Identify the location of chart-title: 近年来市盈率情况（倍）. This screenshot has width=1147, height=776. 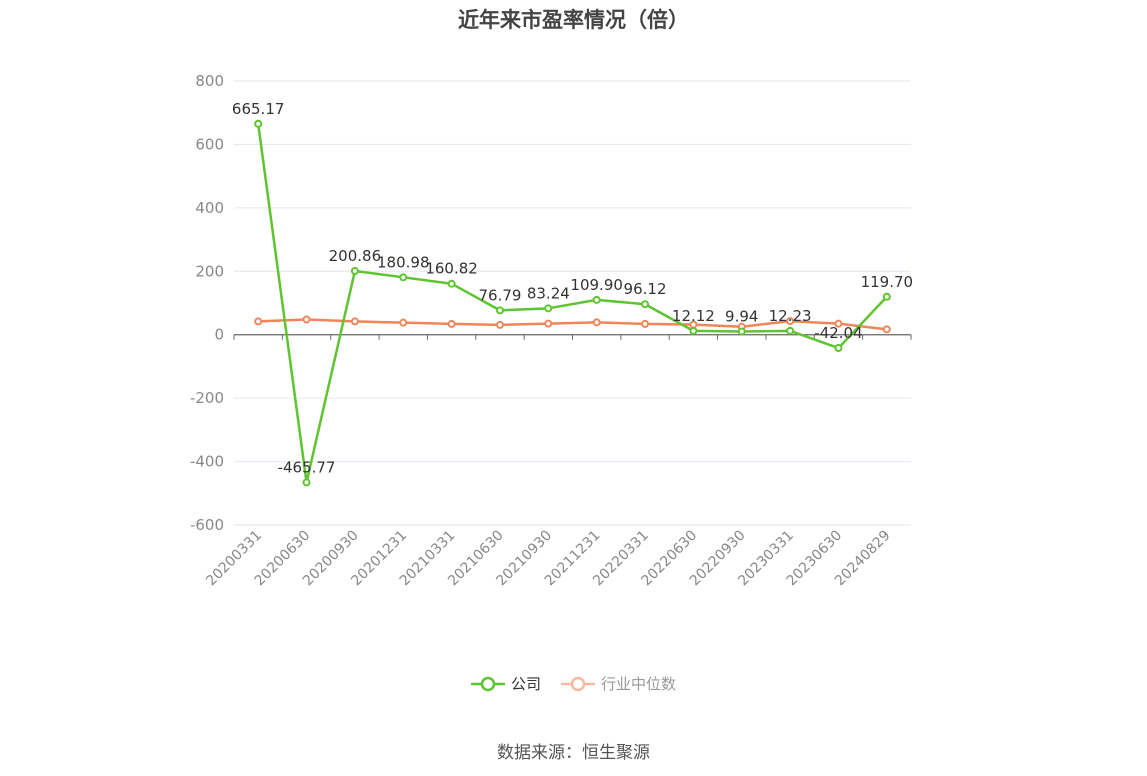
(573, 20).